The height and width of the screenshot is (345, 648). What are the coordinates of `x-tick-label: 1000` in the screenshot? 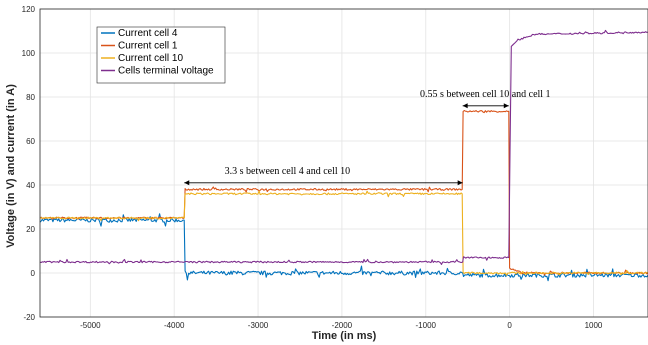 It's located at (594, 325).